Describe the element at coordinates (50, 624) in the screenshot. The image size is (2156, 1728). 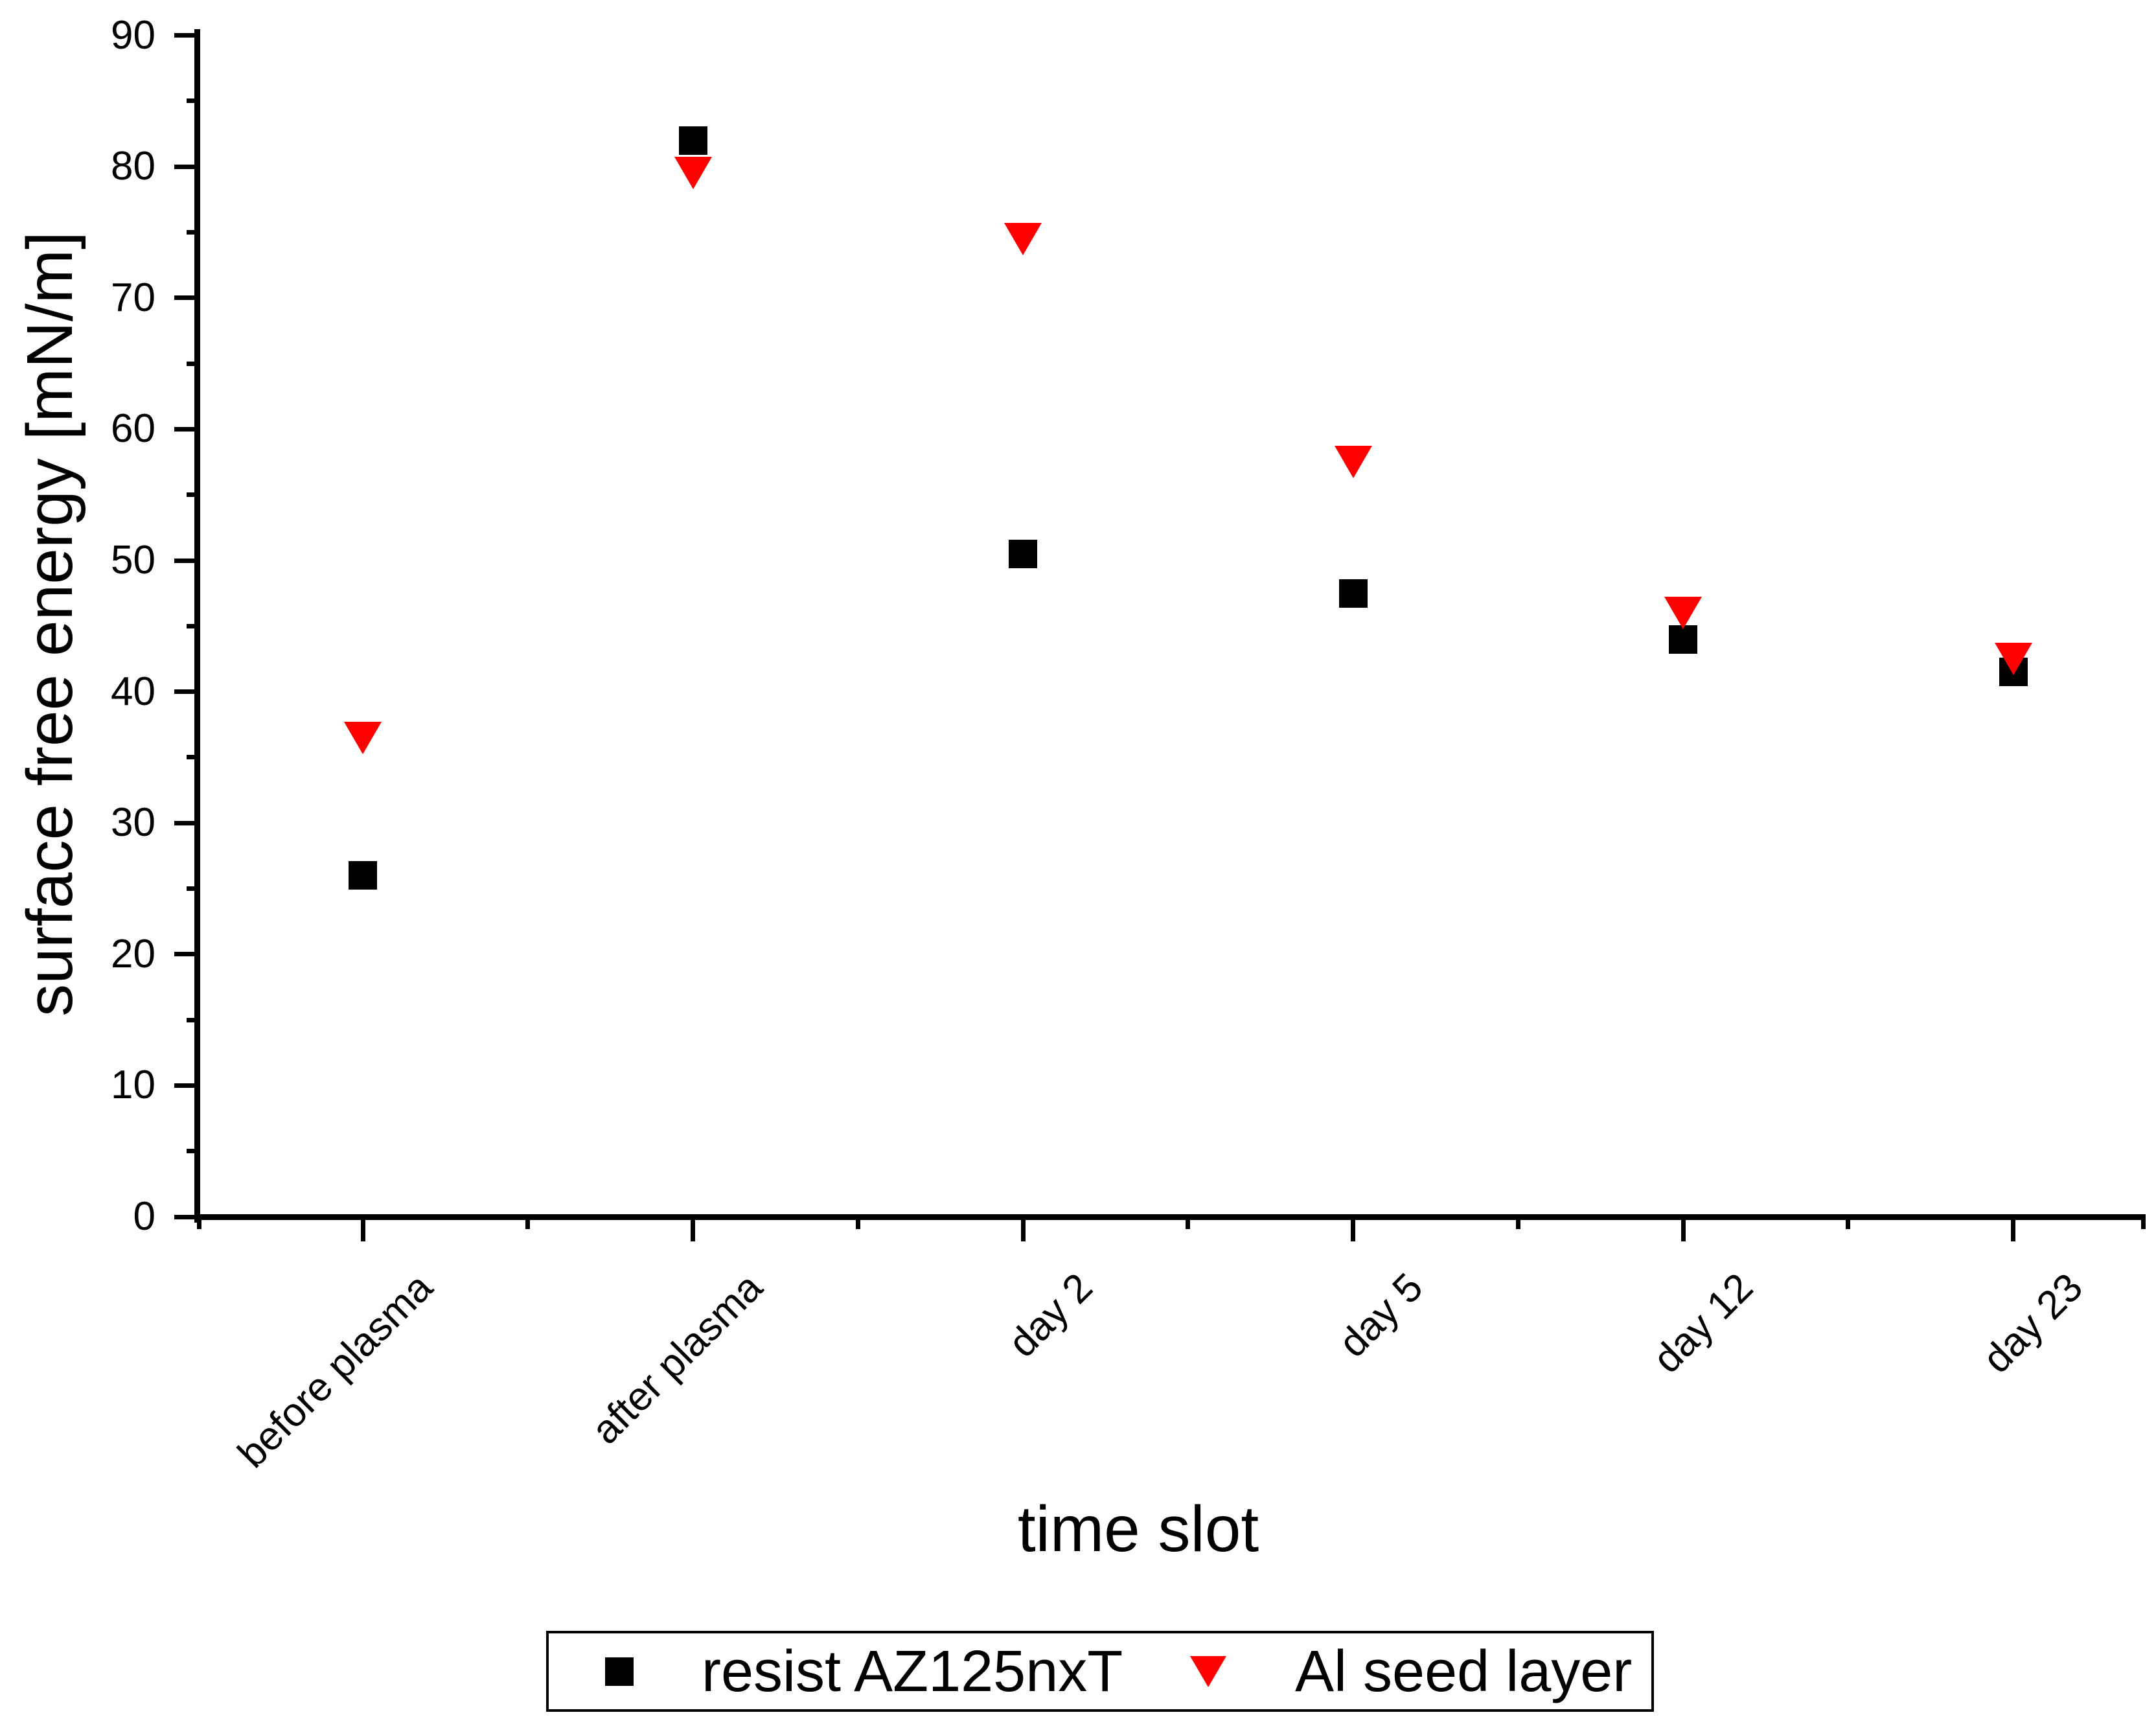
I see `y-axis-title: surface free energy [mN/m]` at that location.